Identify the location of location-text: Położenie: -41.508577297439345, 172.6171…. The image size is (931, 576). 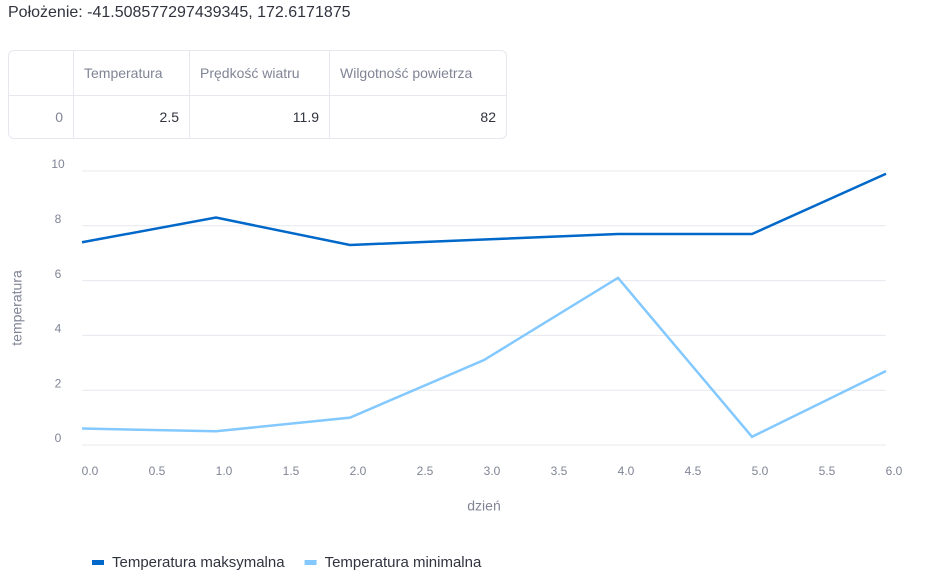
(179, 12).